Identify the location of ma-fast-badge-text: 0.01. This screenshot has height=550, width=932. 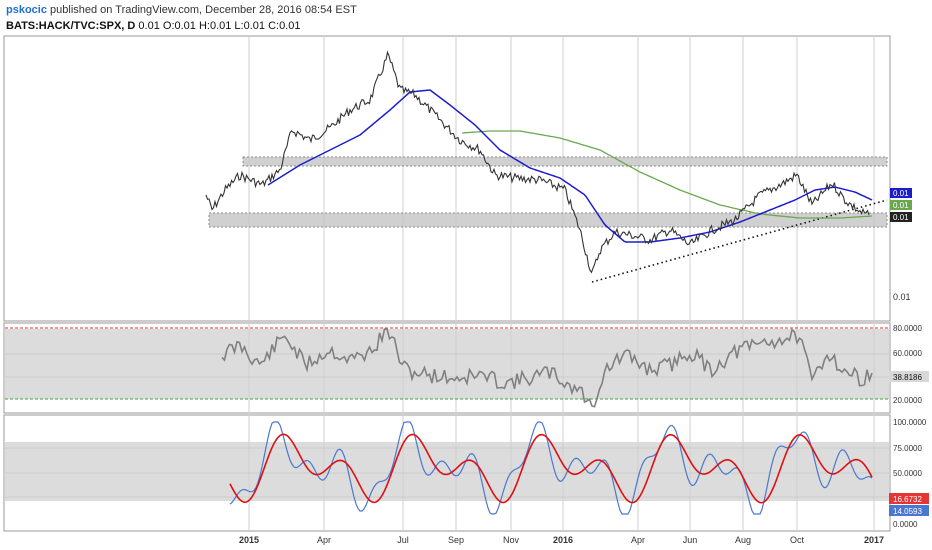
(901, 193).